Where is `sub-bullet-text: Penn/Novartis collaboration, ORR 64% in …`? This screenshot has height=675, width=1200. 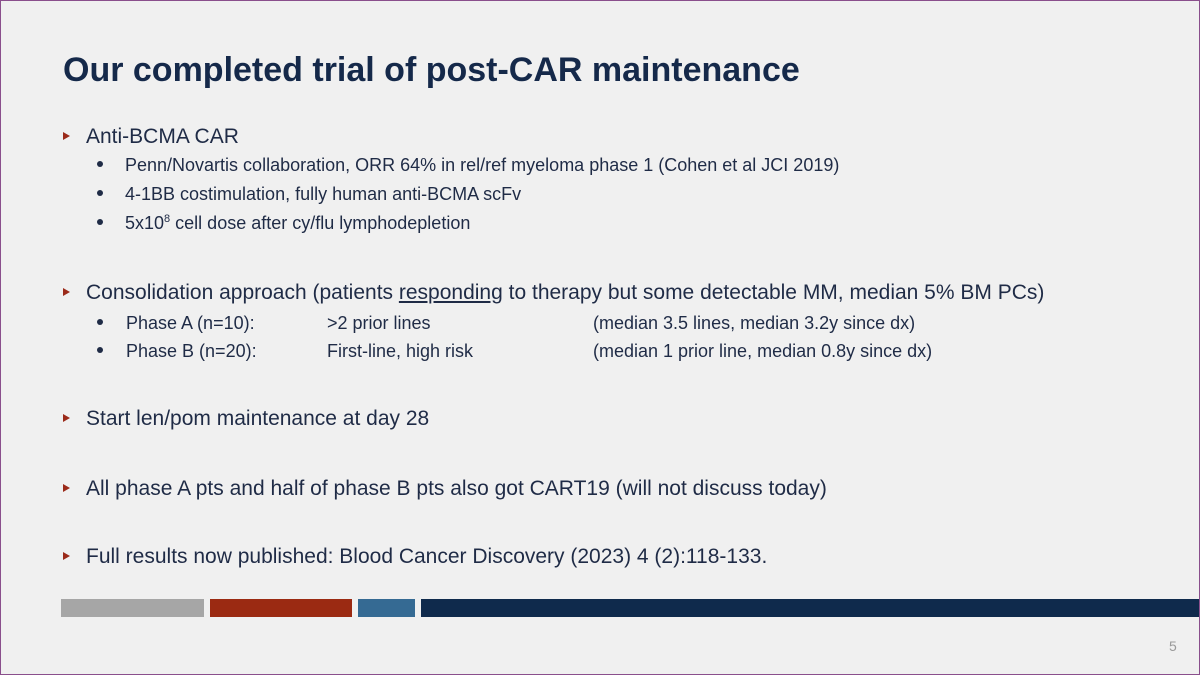
sub-bullet-text: Penn/Novartis collaboration, ORR 64% in … is located at coordinates (482, 165).